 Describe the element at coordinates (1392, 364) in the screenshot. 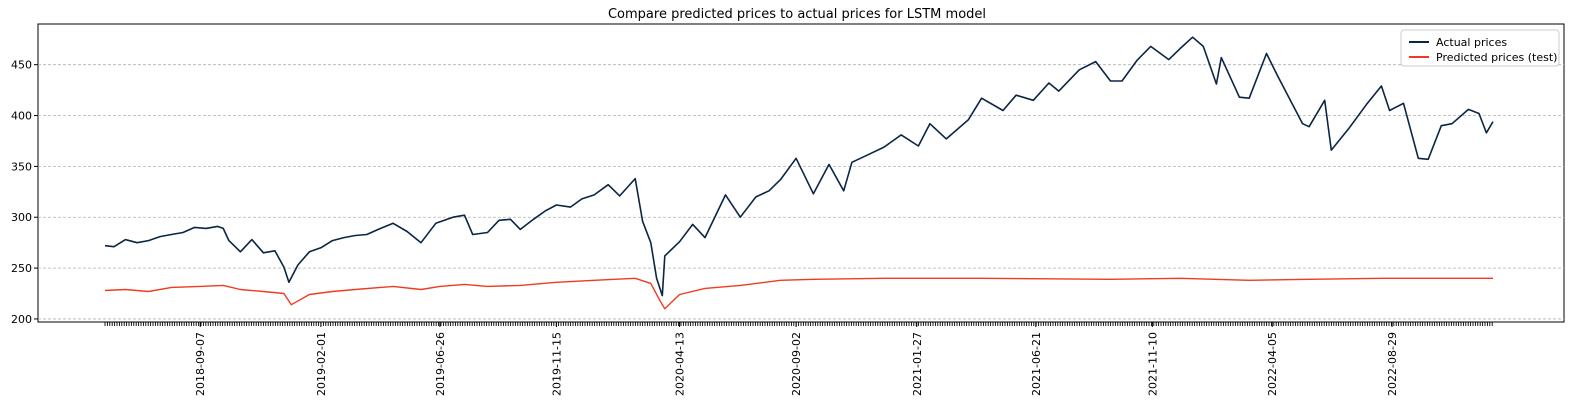

I see `x-tick-label: 2022-08-29` at that location.